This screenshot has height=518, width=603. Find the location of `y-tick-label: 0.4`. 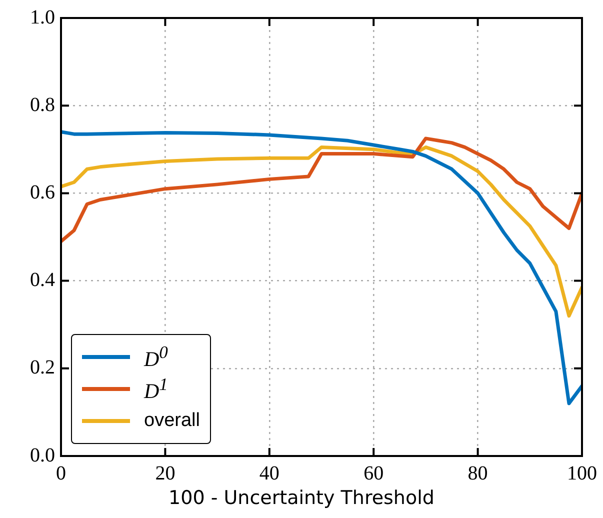

y-tick-label: 0.4 is located at coordinates (42, 280).